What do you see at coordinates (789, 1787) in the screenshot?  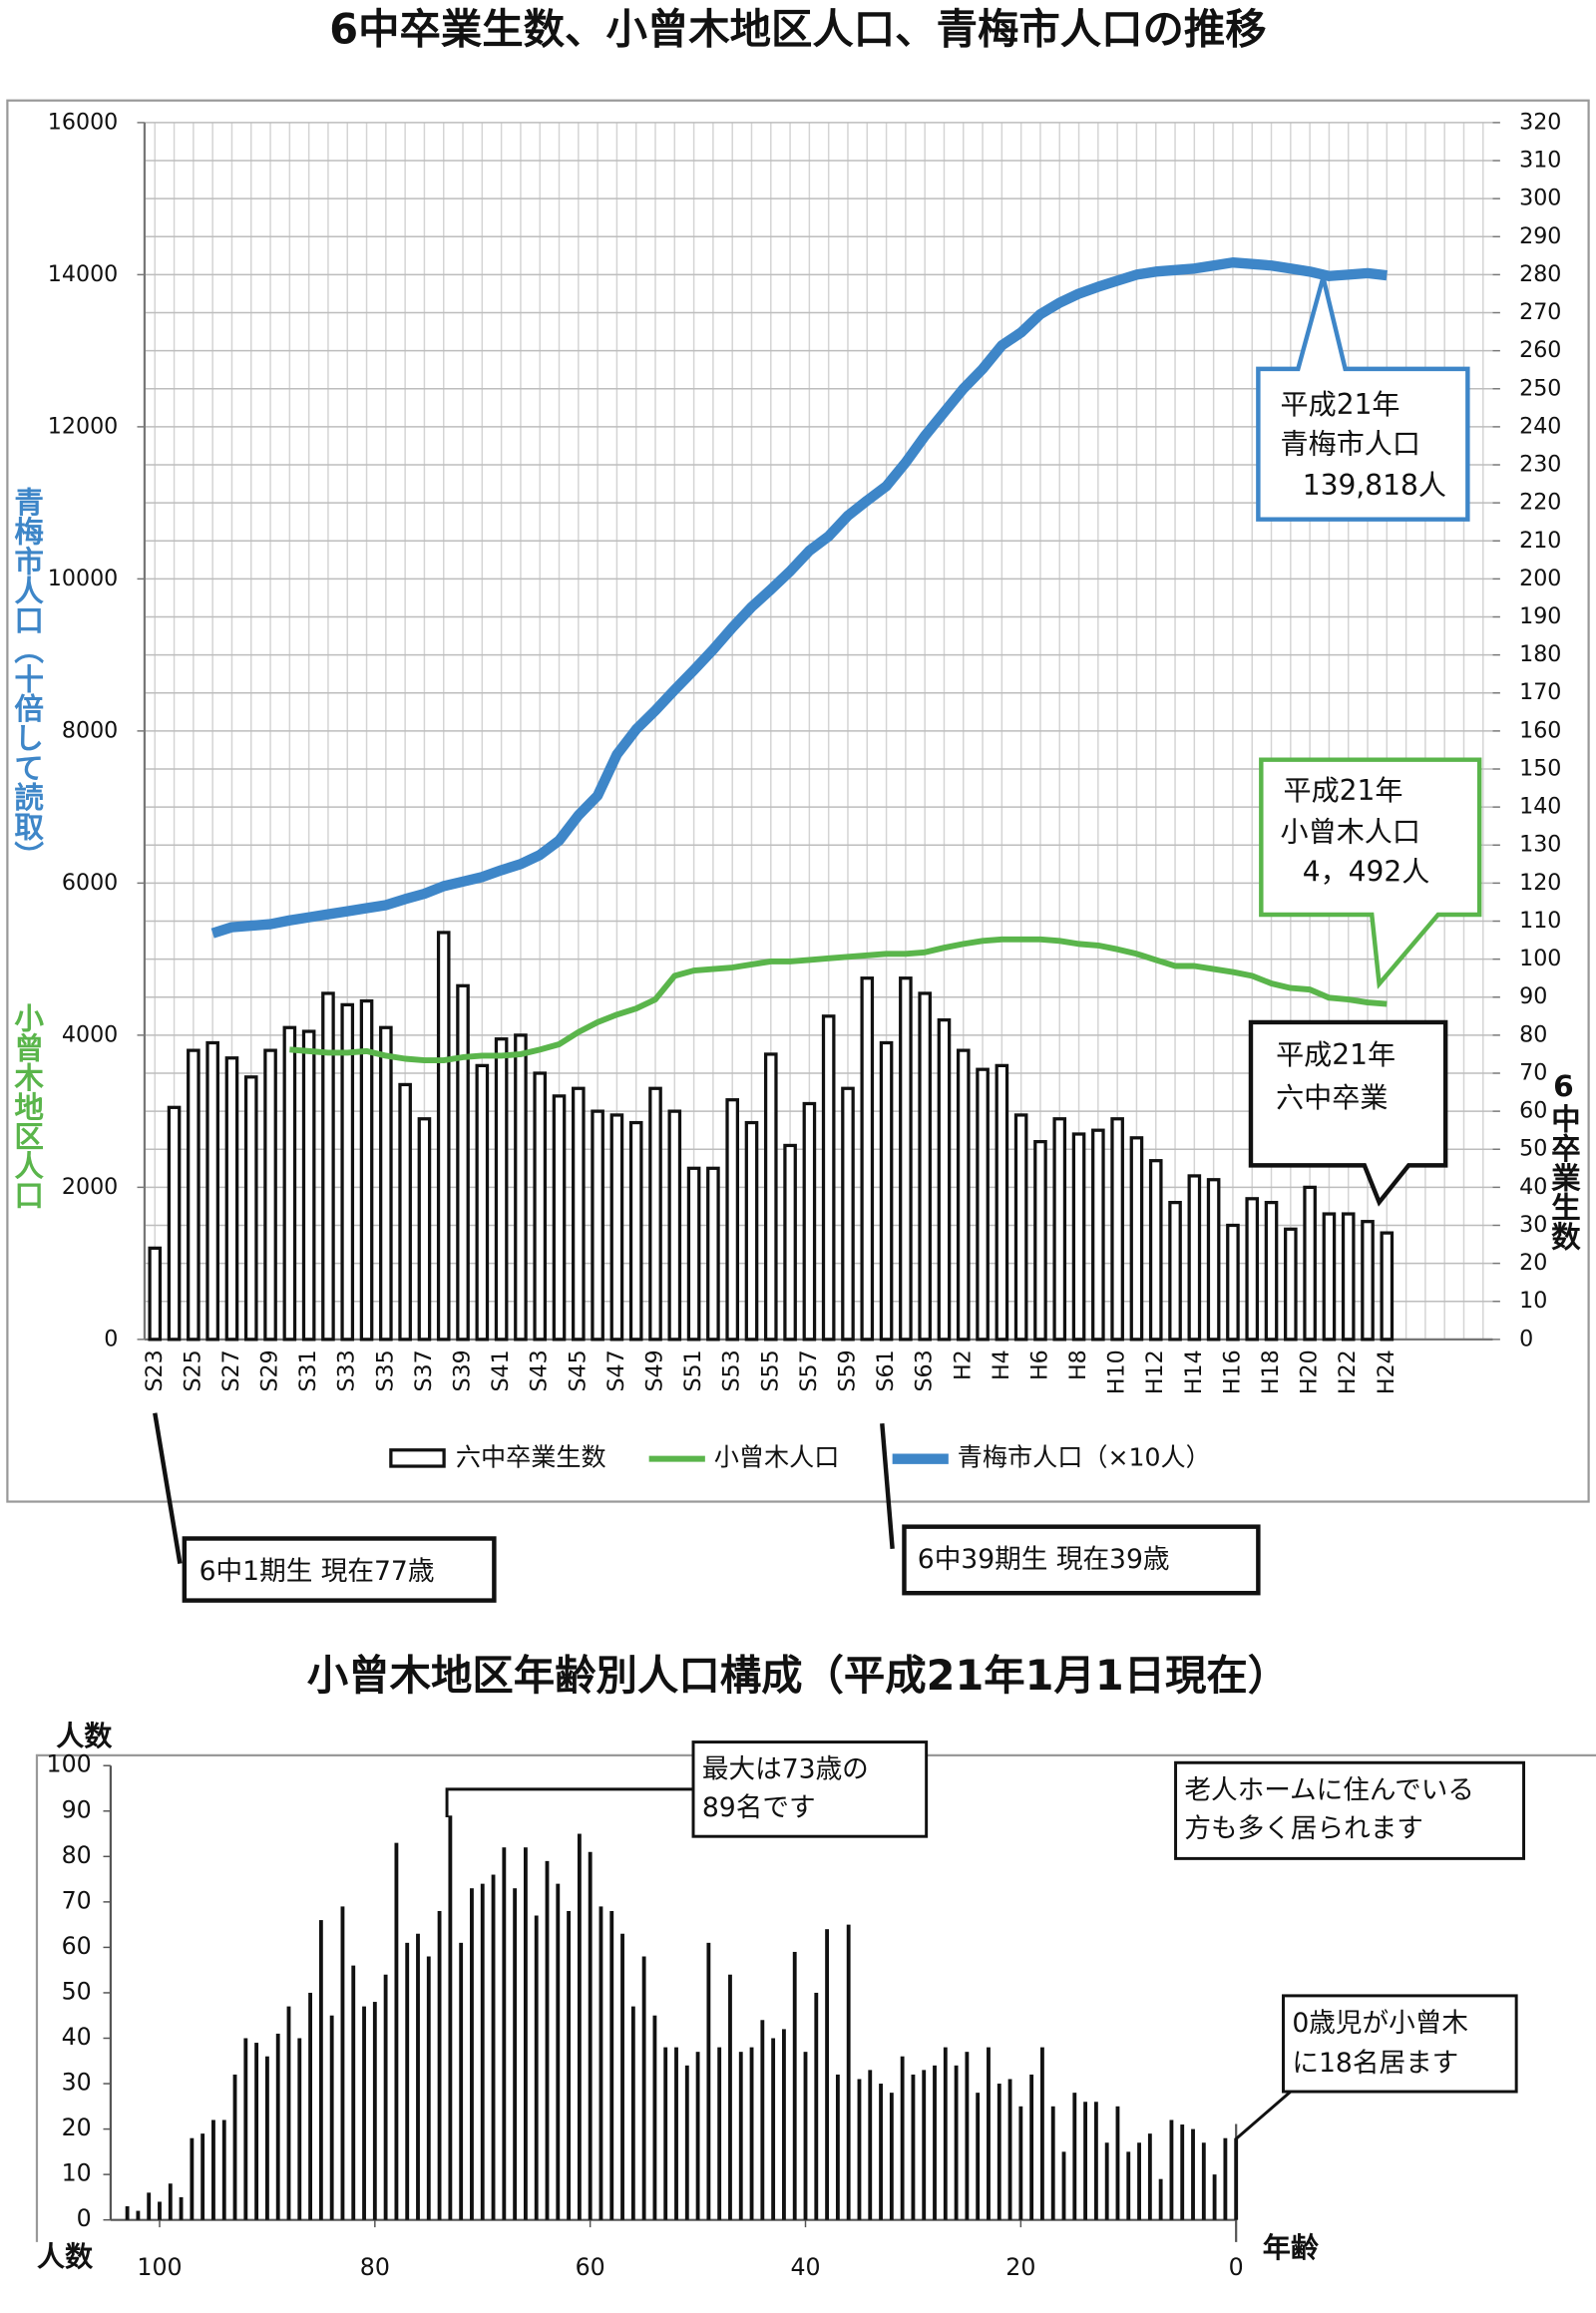 I see `callout-text: 最大は73歳の 89名です` at bounding box center [789, 1787].